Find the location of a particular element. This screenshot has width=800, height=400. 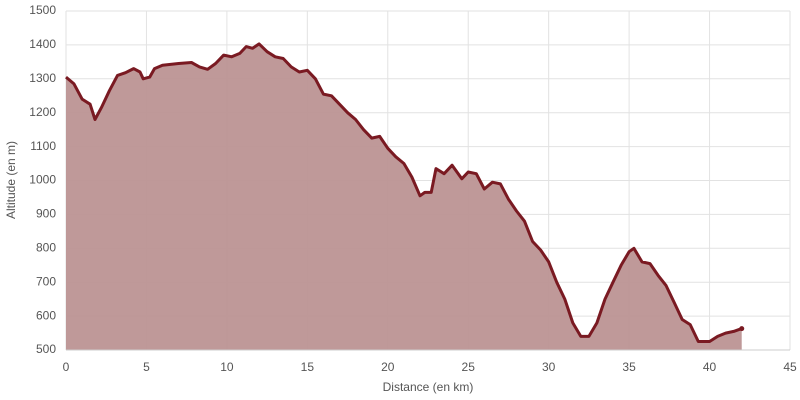

x-tick-label: 35 is located at coordinates (629, 367).